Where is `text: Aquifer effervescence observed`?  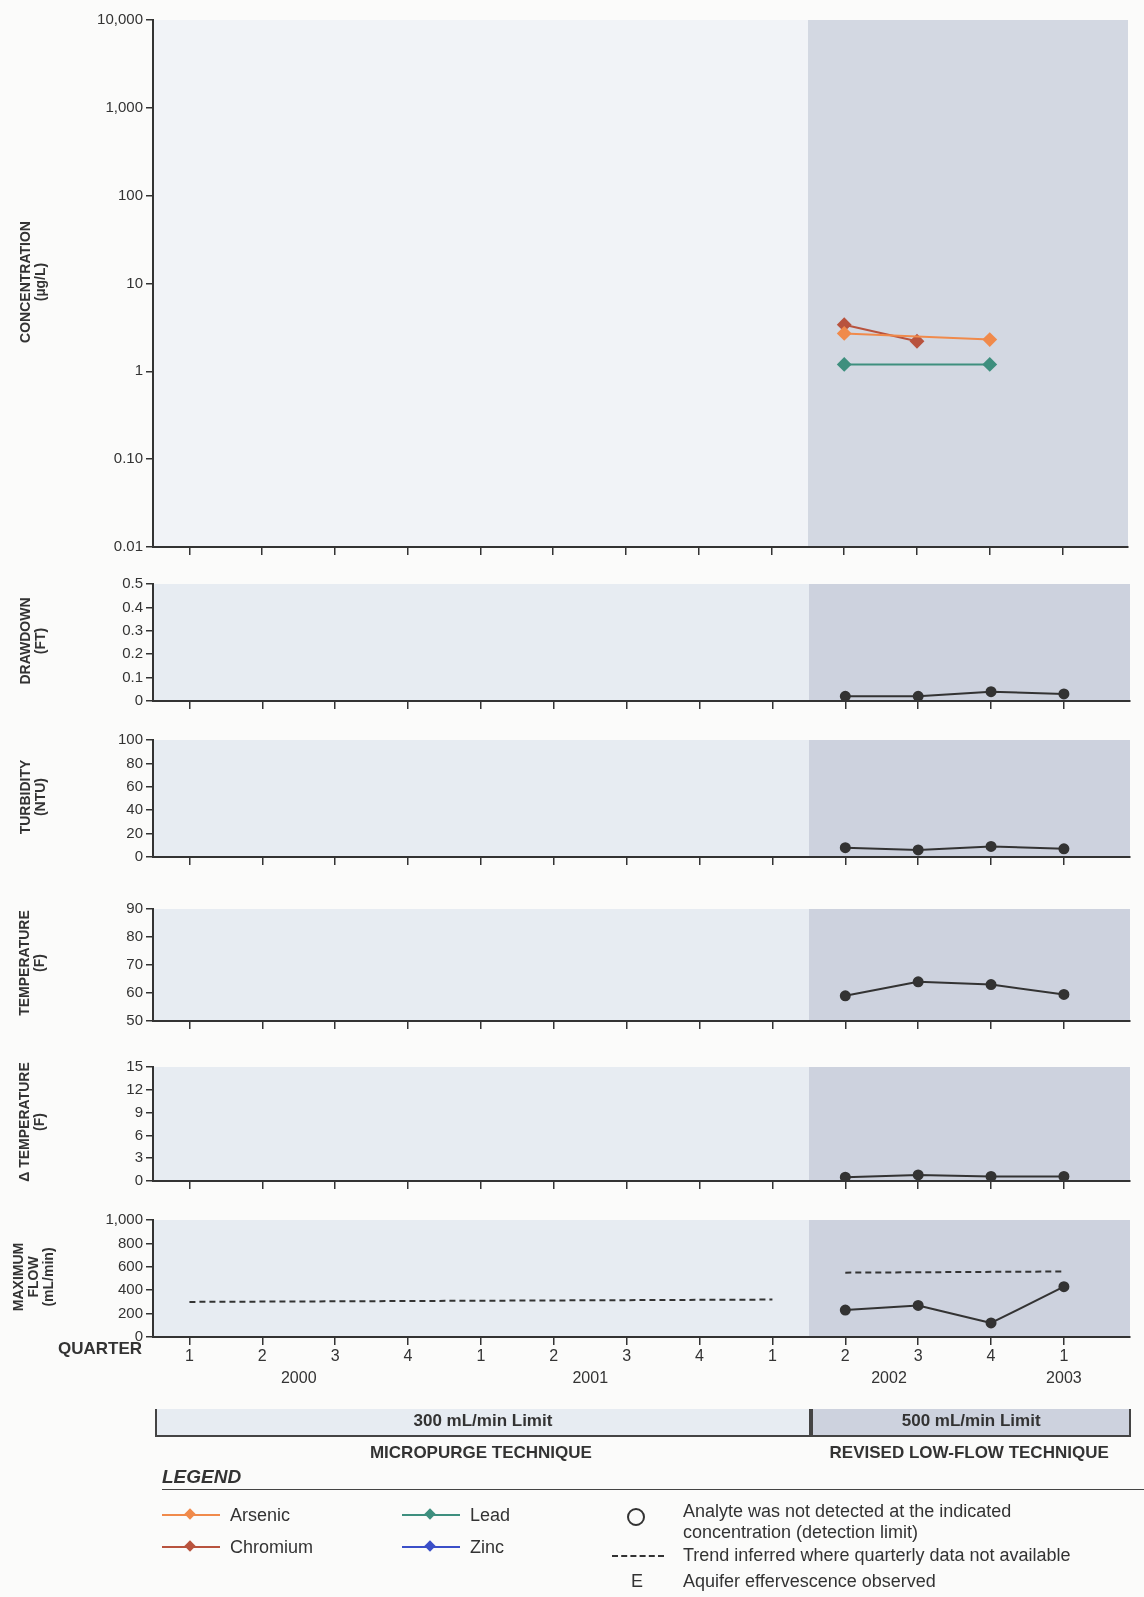 text: Aquifer effervescence observed is located at coordinates (809, 1581).